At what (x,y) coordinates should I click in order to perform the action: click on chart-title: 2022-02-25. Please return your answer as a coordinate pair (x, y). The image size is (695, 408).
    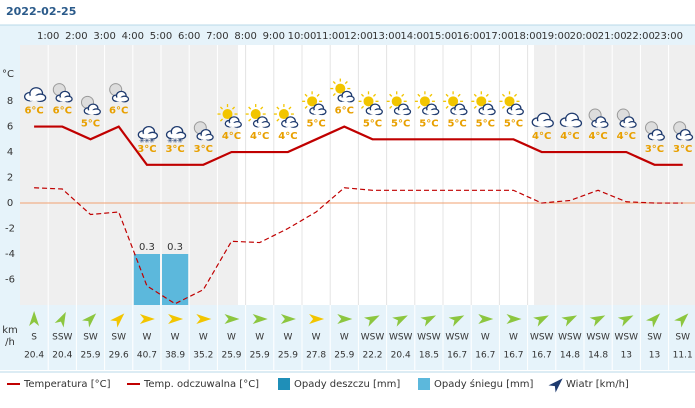
    Looking at the image, I should click on (41, 11).